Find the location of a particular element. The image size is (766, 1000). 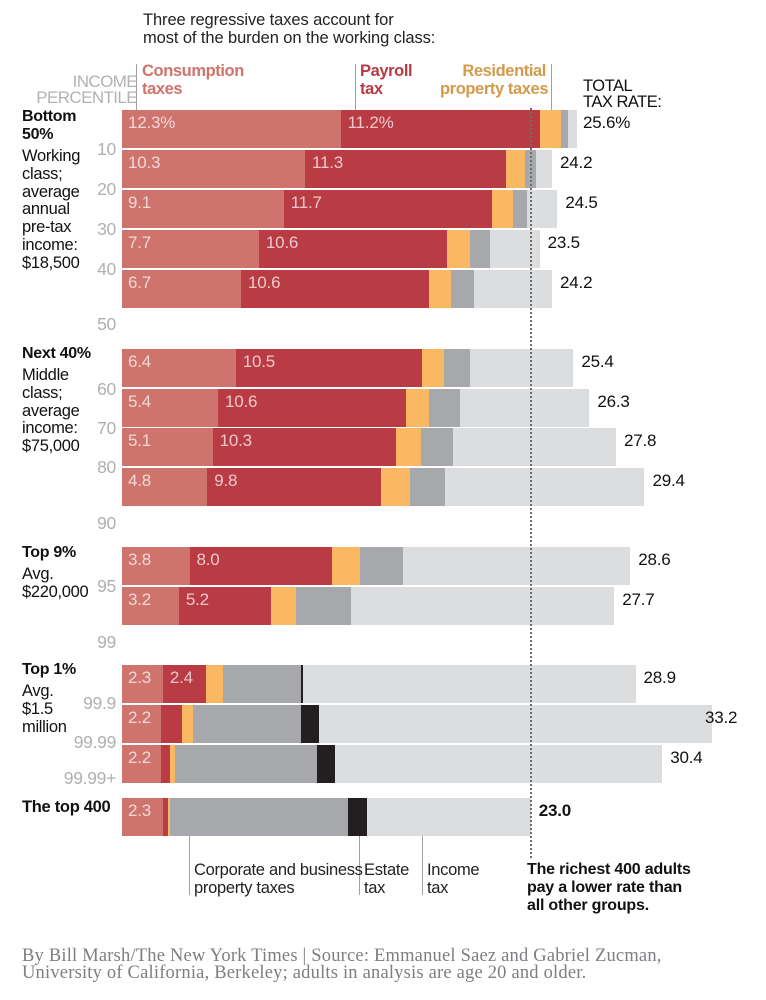

total-tax-rate-heading: TOTAL TAX RATE: is located at coordinates (622, 94).